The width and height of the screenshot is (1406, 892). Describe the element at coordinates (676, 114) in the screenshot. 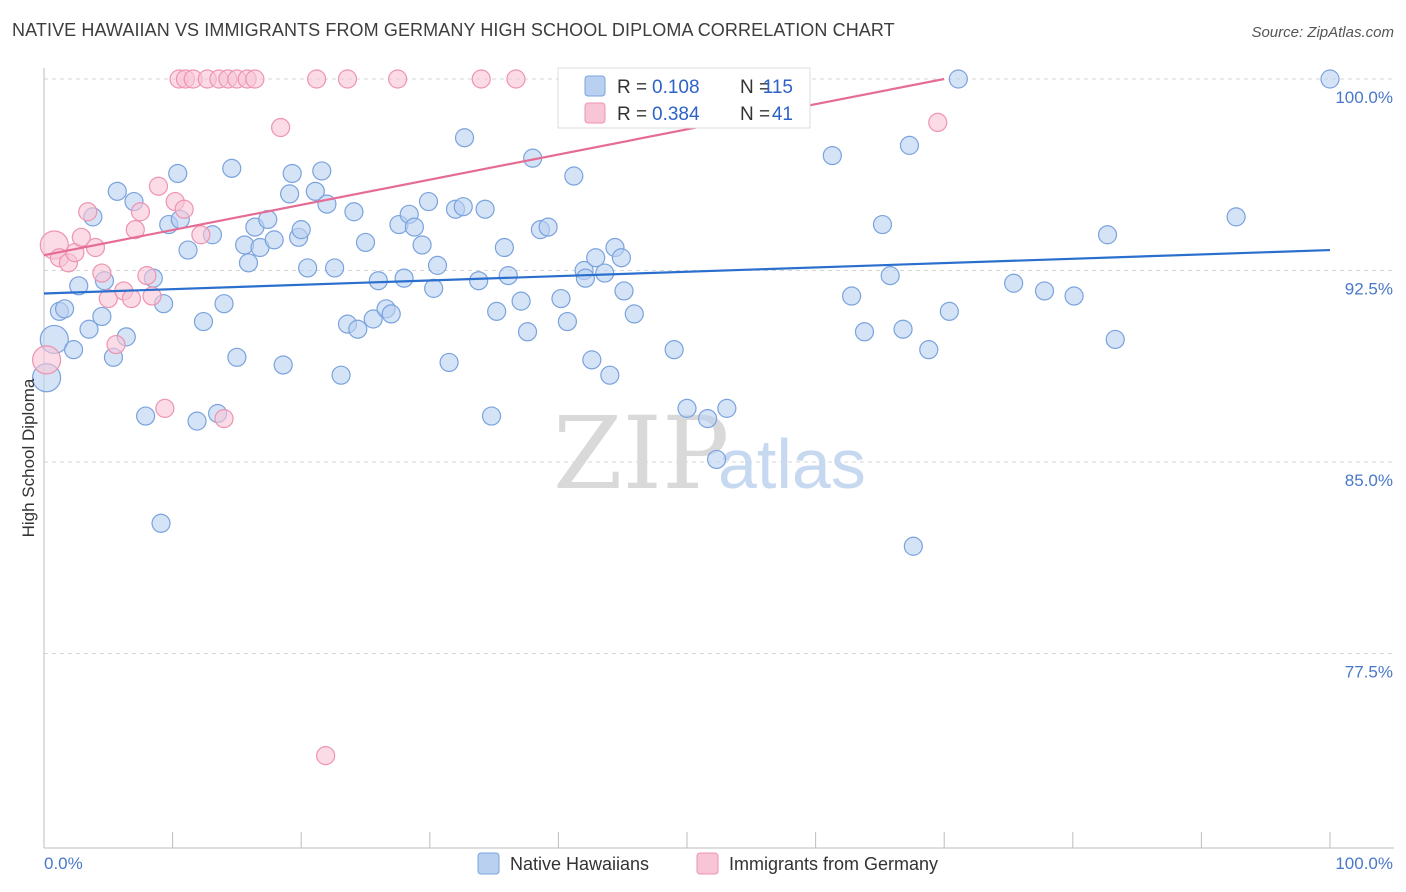

I see `stats-r-value-pink: 0.384` at that location.